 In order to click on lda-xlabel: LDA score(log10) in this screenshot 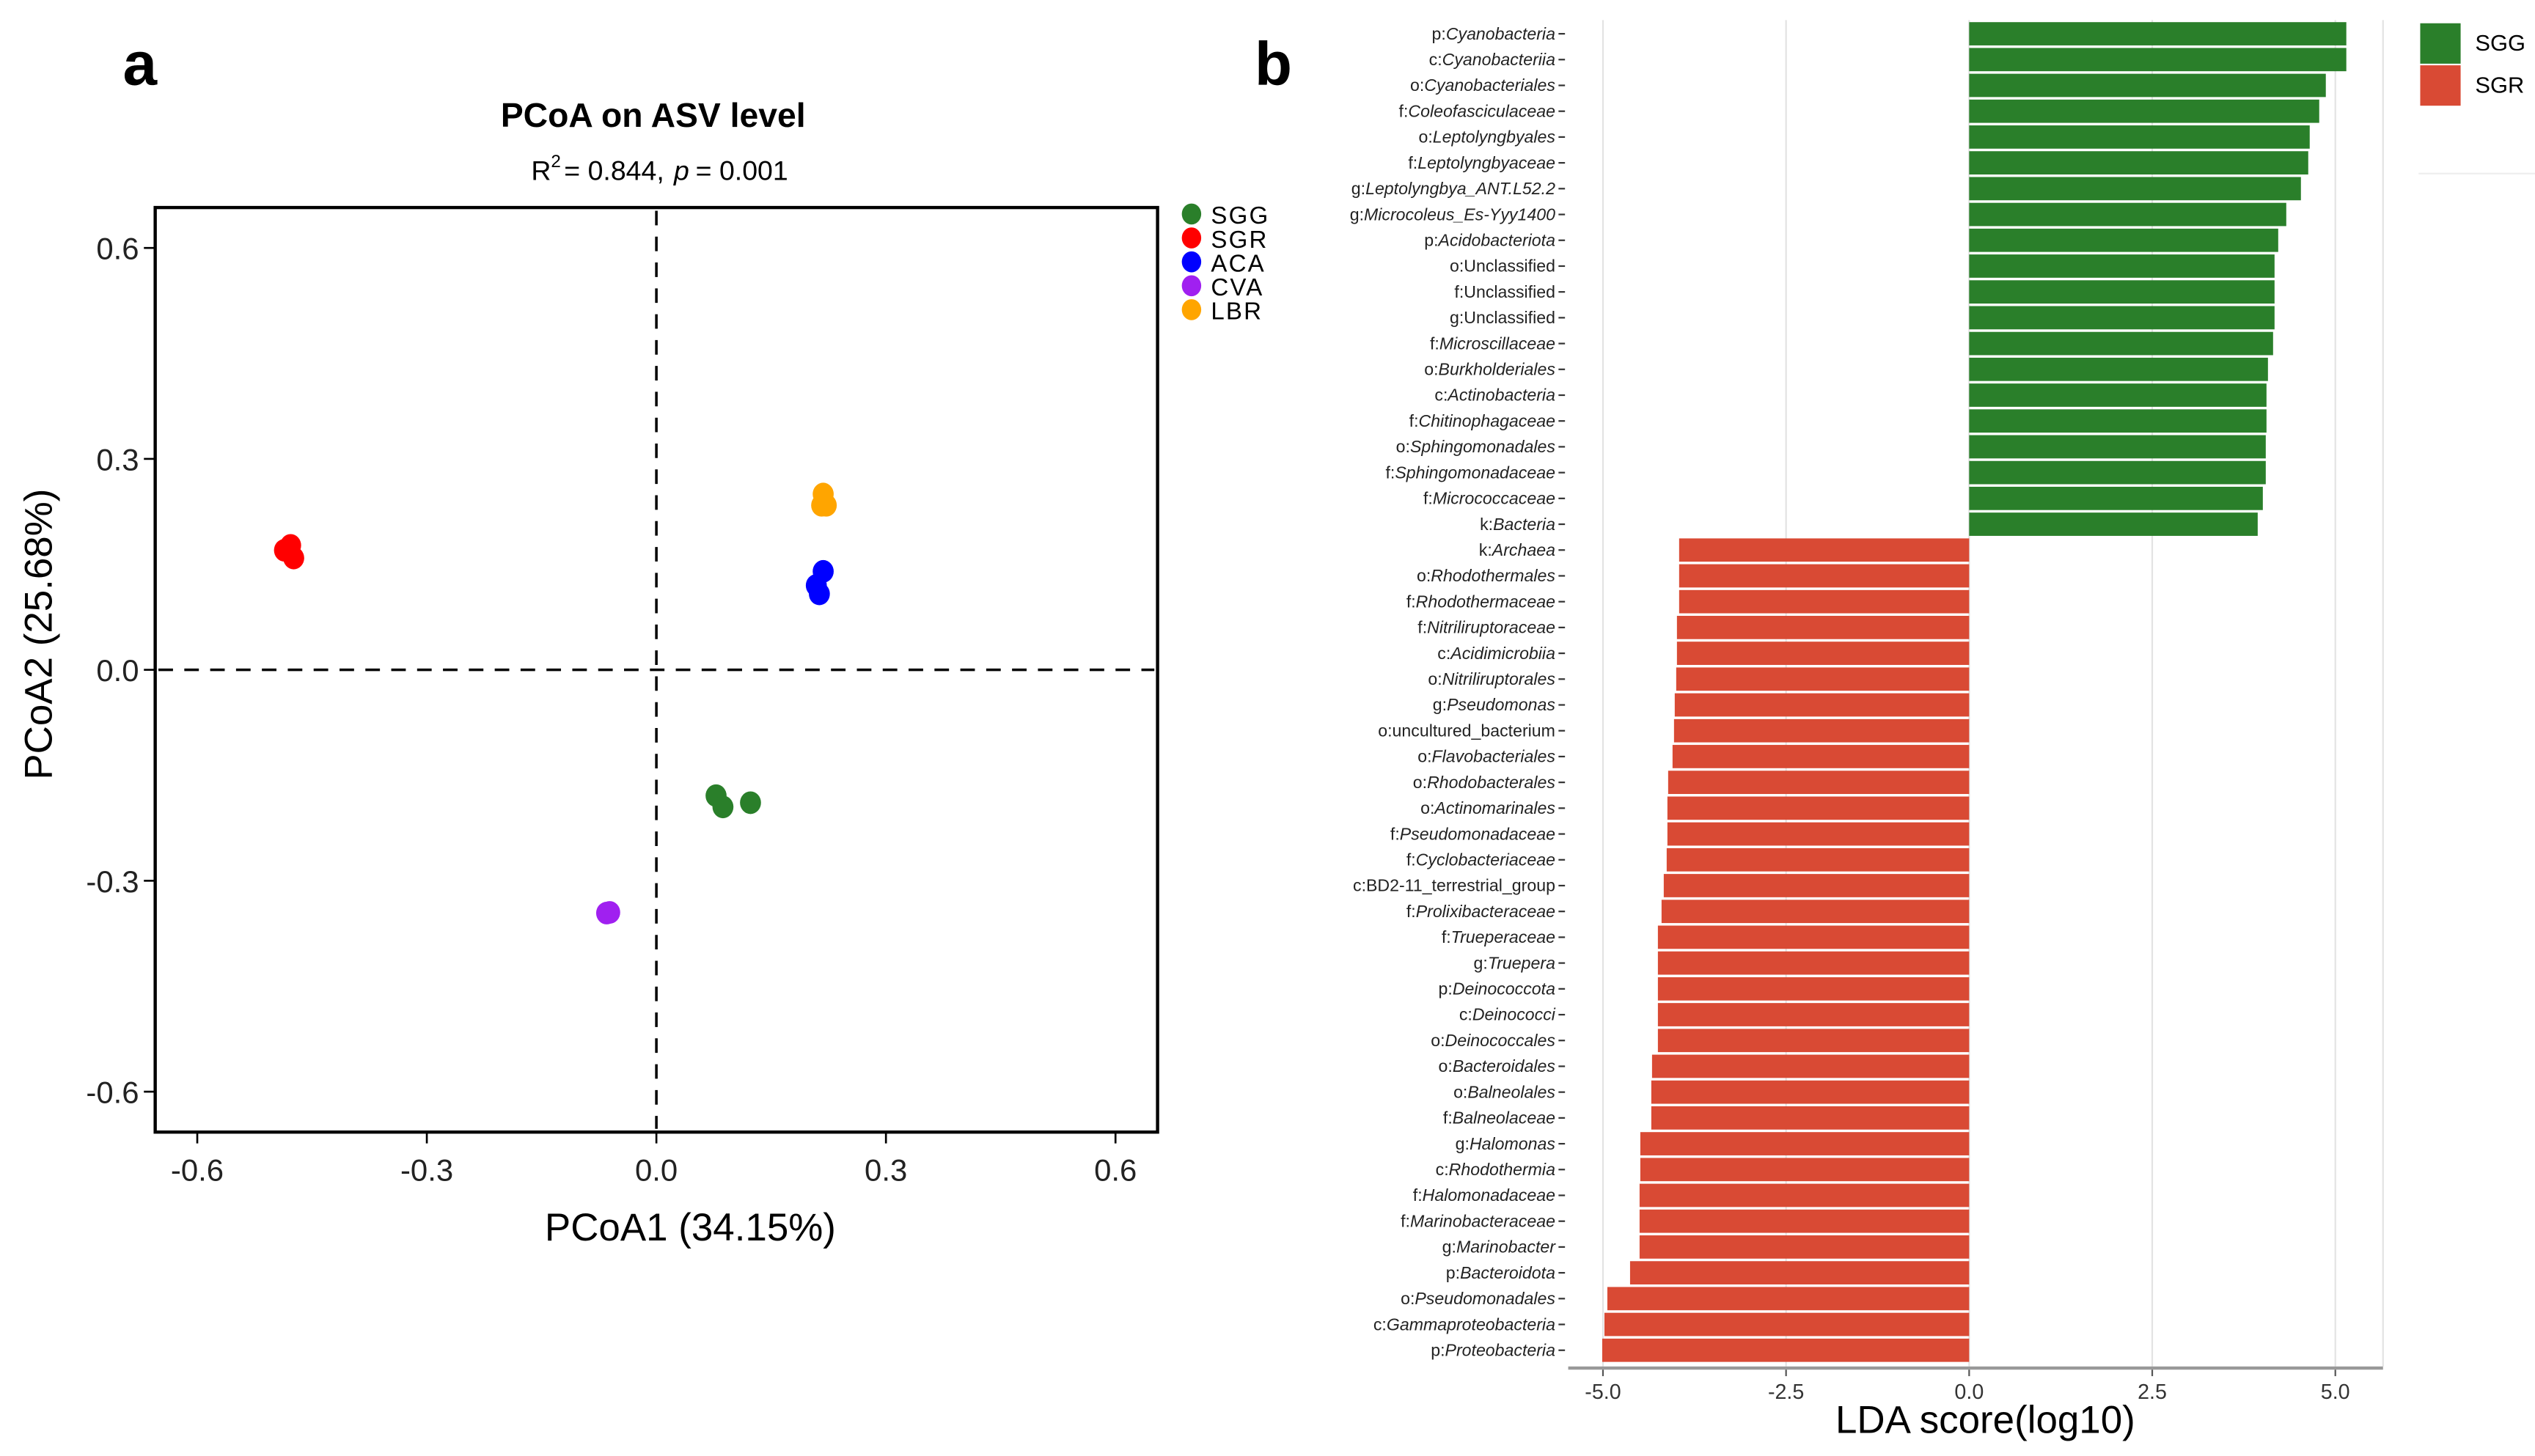, I will do `click(1985, 1419)`.